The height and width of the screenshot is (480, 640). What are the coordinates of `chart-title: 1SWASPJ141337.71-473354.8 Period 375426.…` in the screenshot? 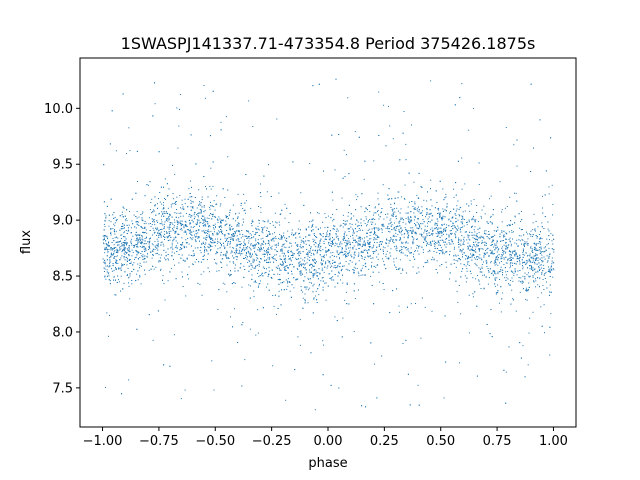 It's located at (328, 43).